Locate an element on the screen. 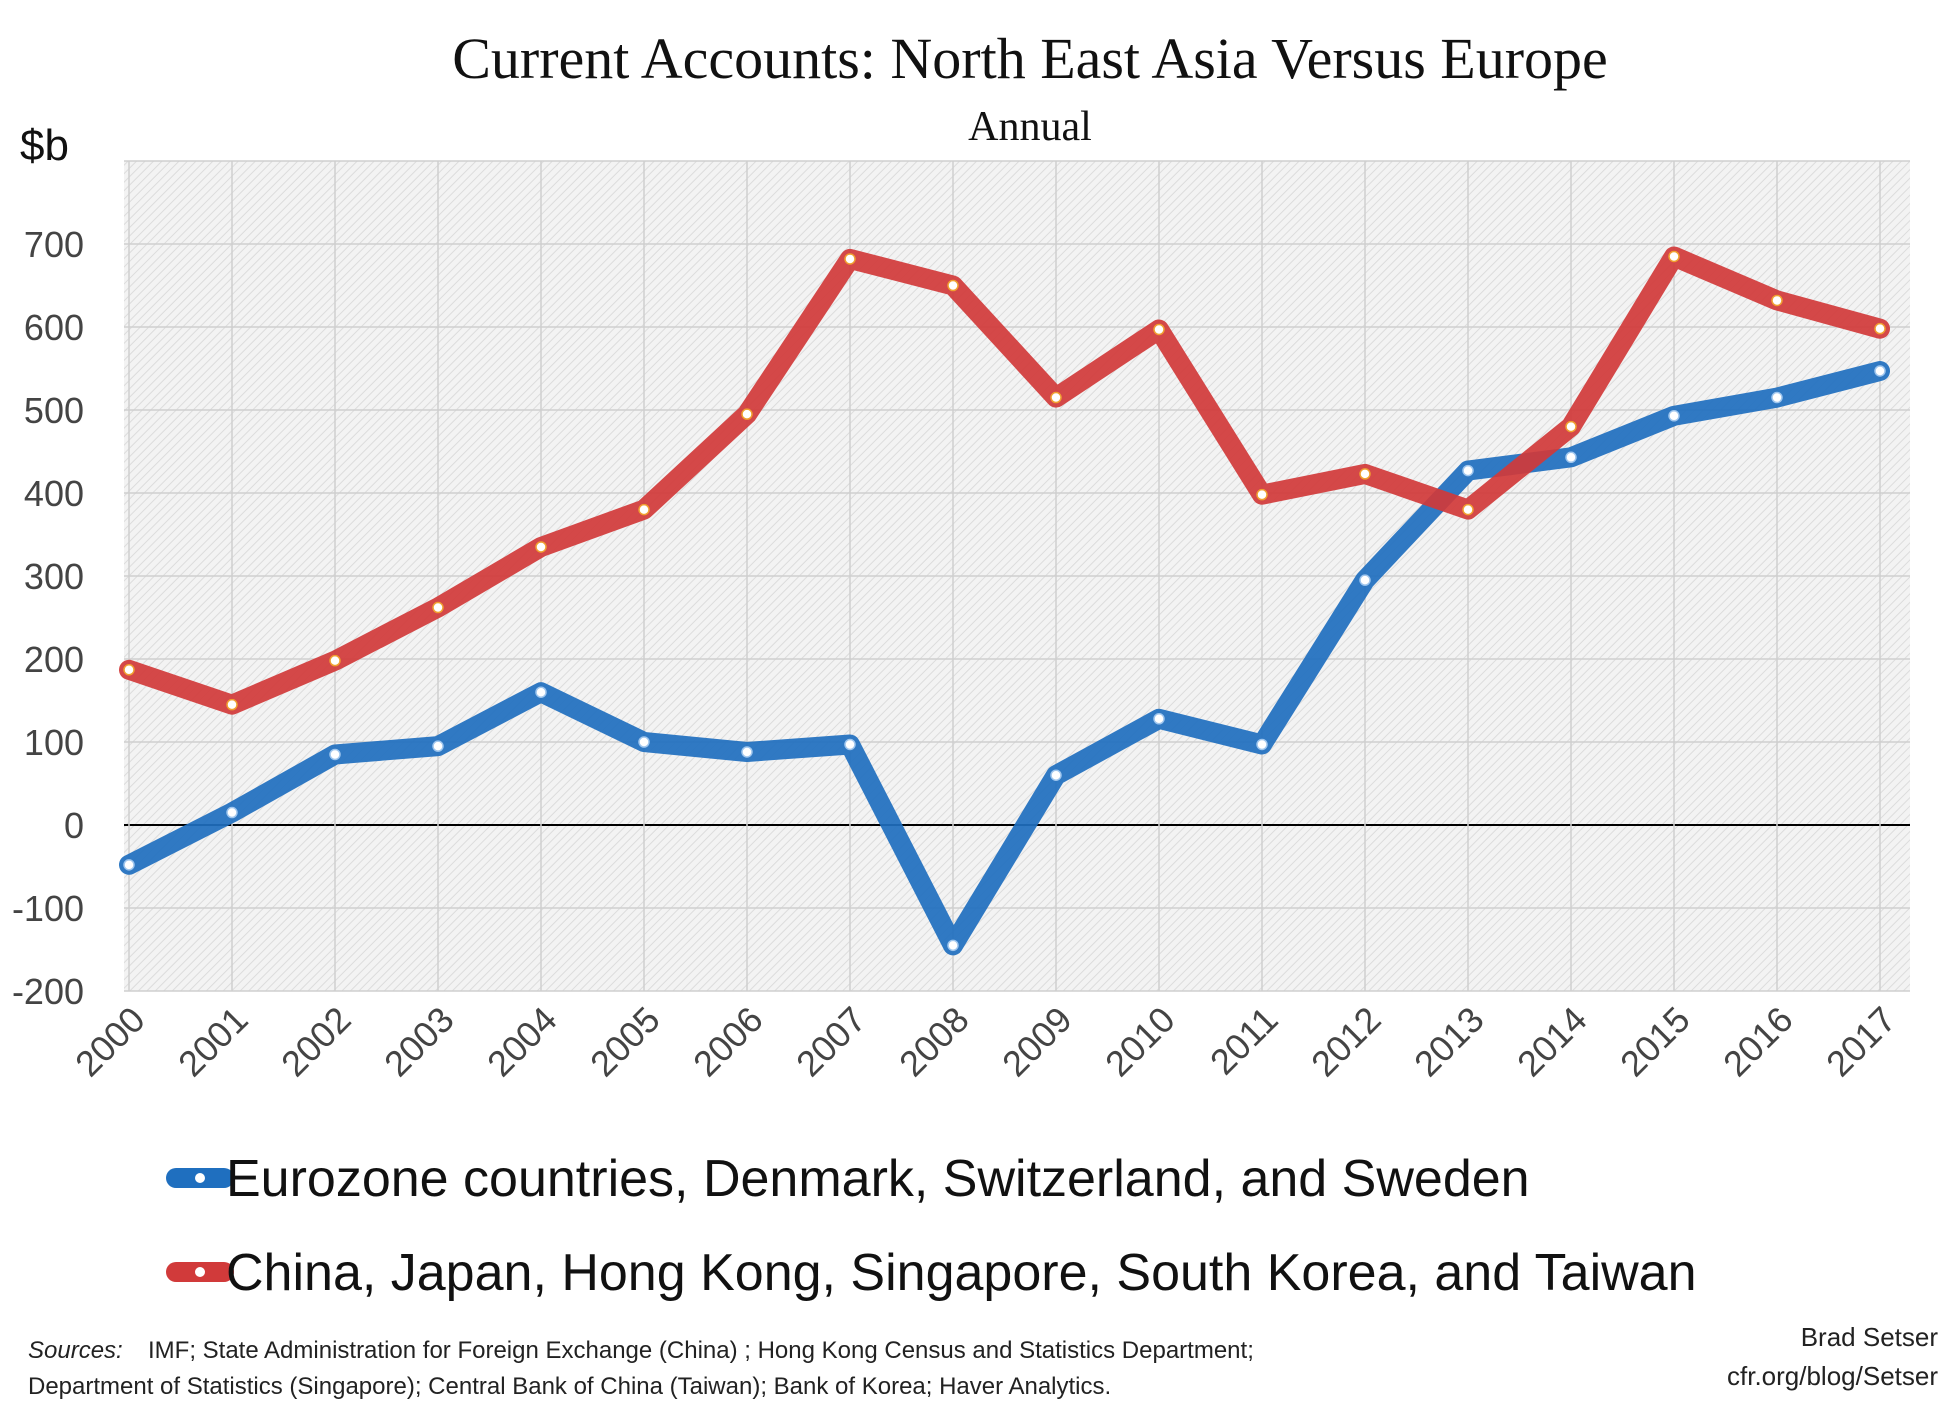 This screenshot has width=1946, height=1402. point-asia-2012 is located at coordinates (1365, 474).